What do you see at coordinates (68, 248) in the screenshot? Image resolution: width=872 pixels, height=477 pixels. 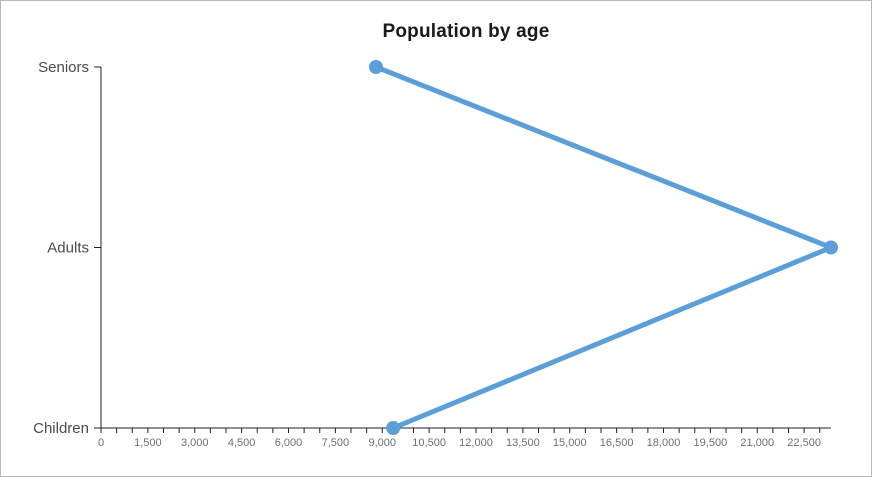 I see `category-label: Adults` at bounding box center [68, 248].